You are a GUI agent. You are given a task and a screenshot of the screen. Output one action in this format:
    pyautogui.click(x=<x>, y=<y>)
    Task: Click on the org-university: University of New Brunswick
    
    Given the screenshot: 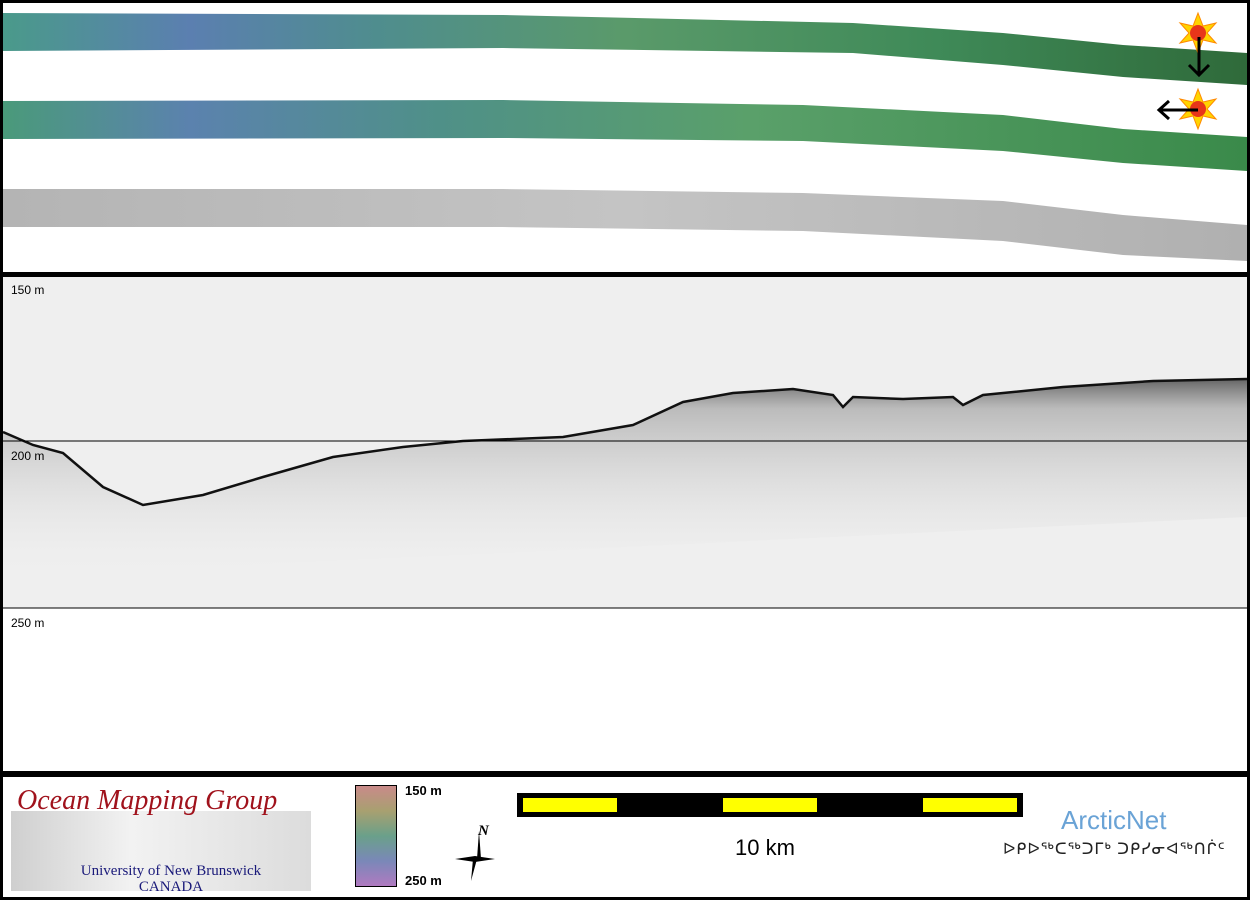 What is the action you would take?
    pyautogui.click(x=171, y=871)
    